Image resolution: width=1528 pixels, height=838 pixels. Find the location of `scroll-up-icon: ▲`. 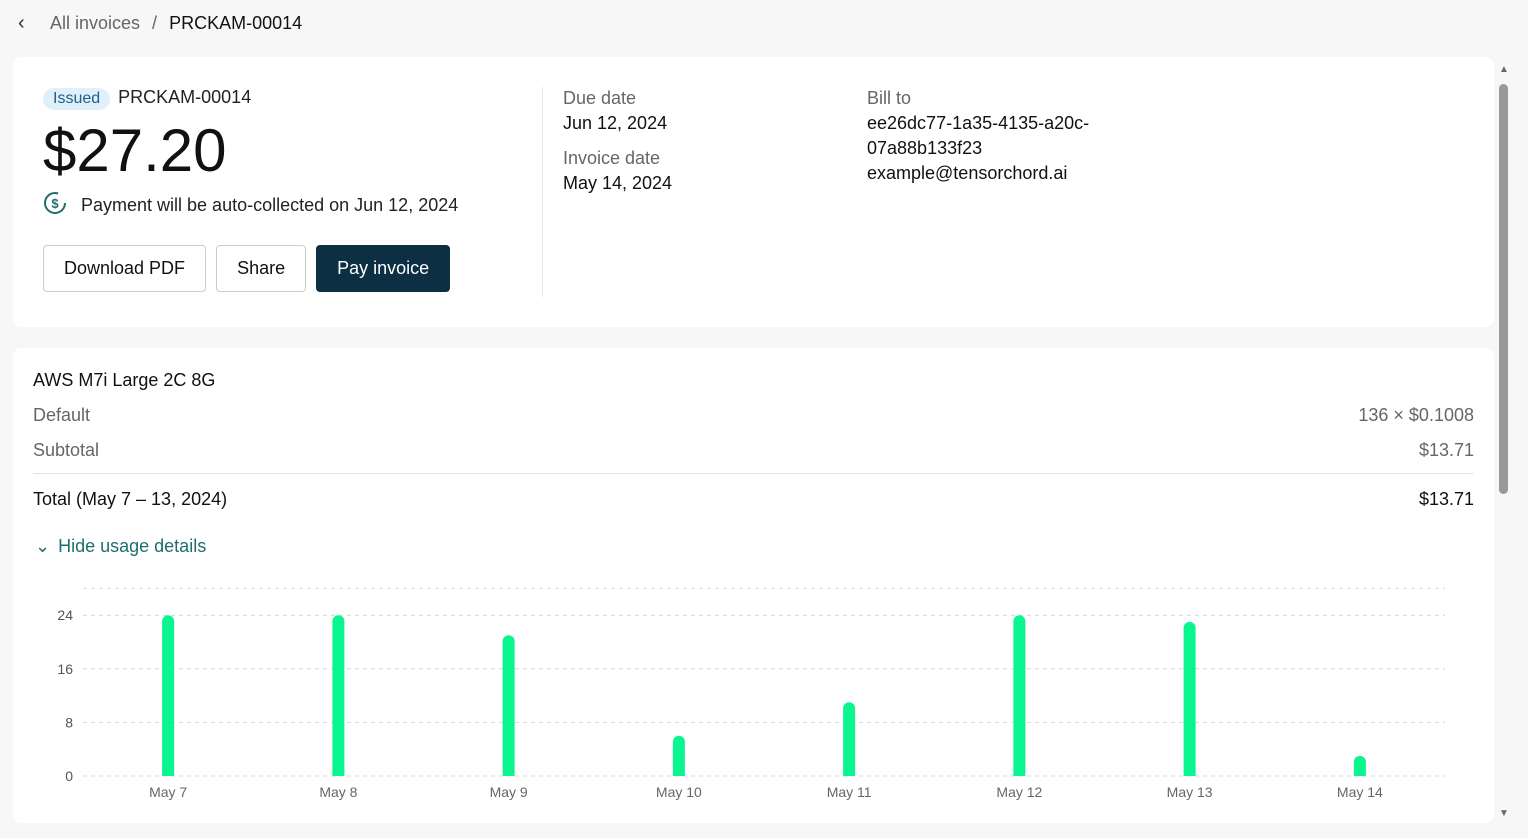

scroll-up-icon: ▲ is located at coordinates (1504, 69).